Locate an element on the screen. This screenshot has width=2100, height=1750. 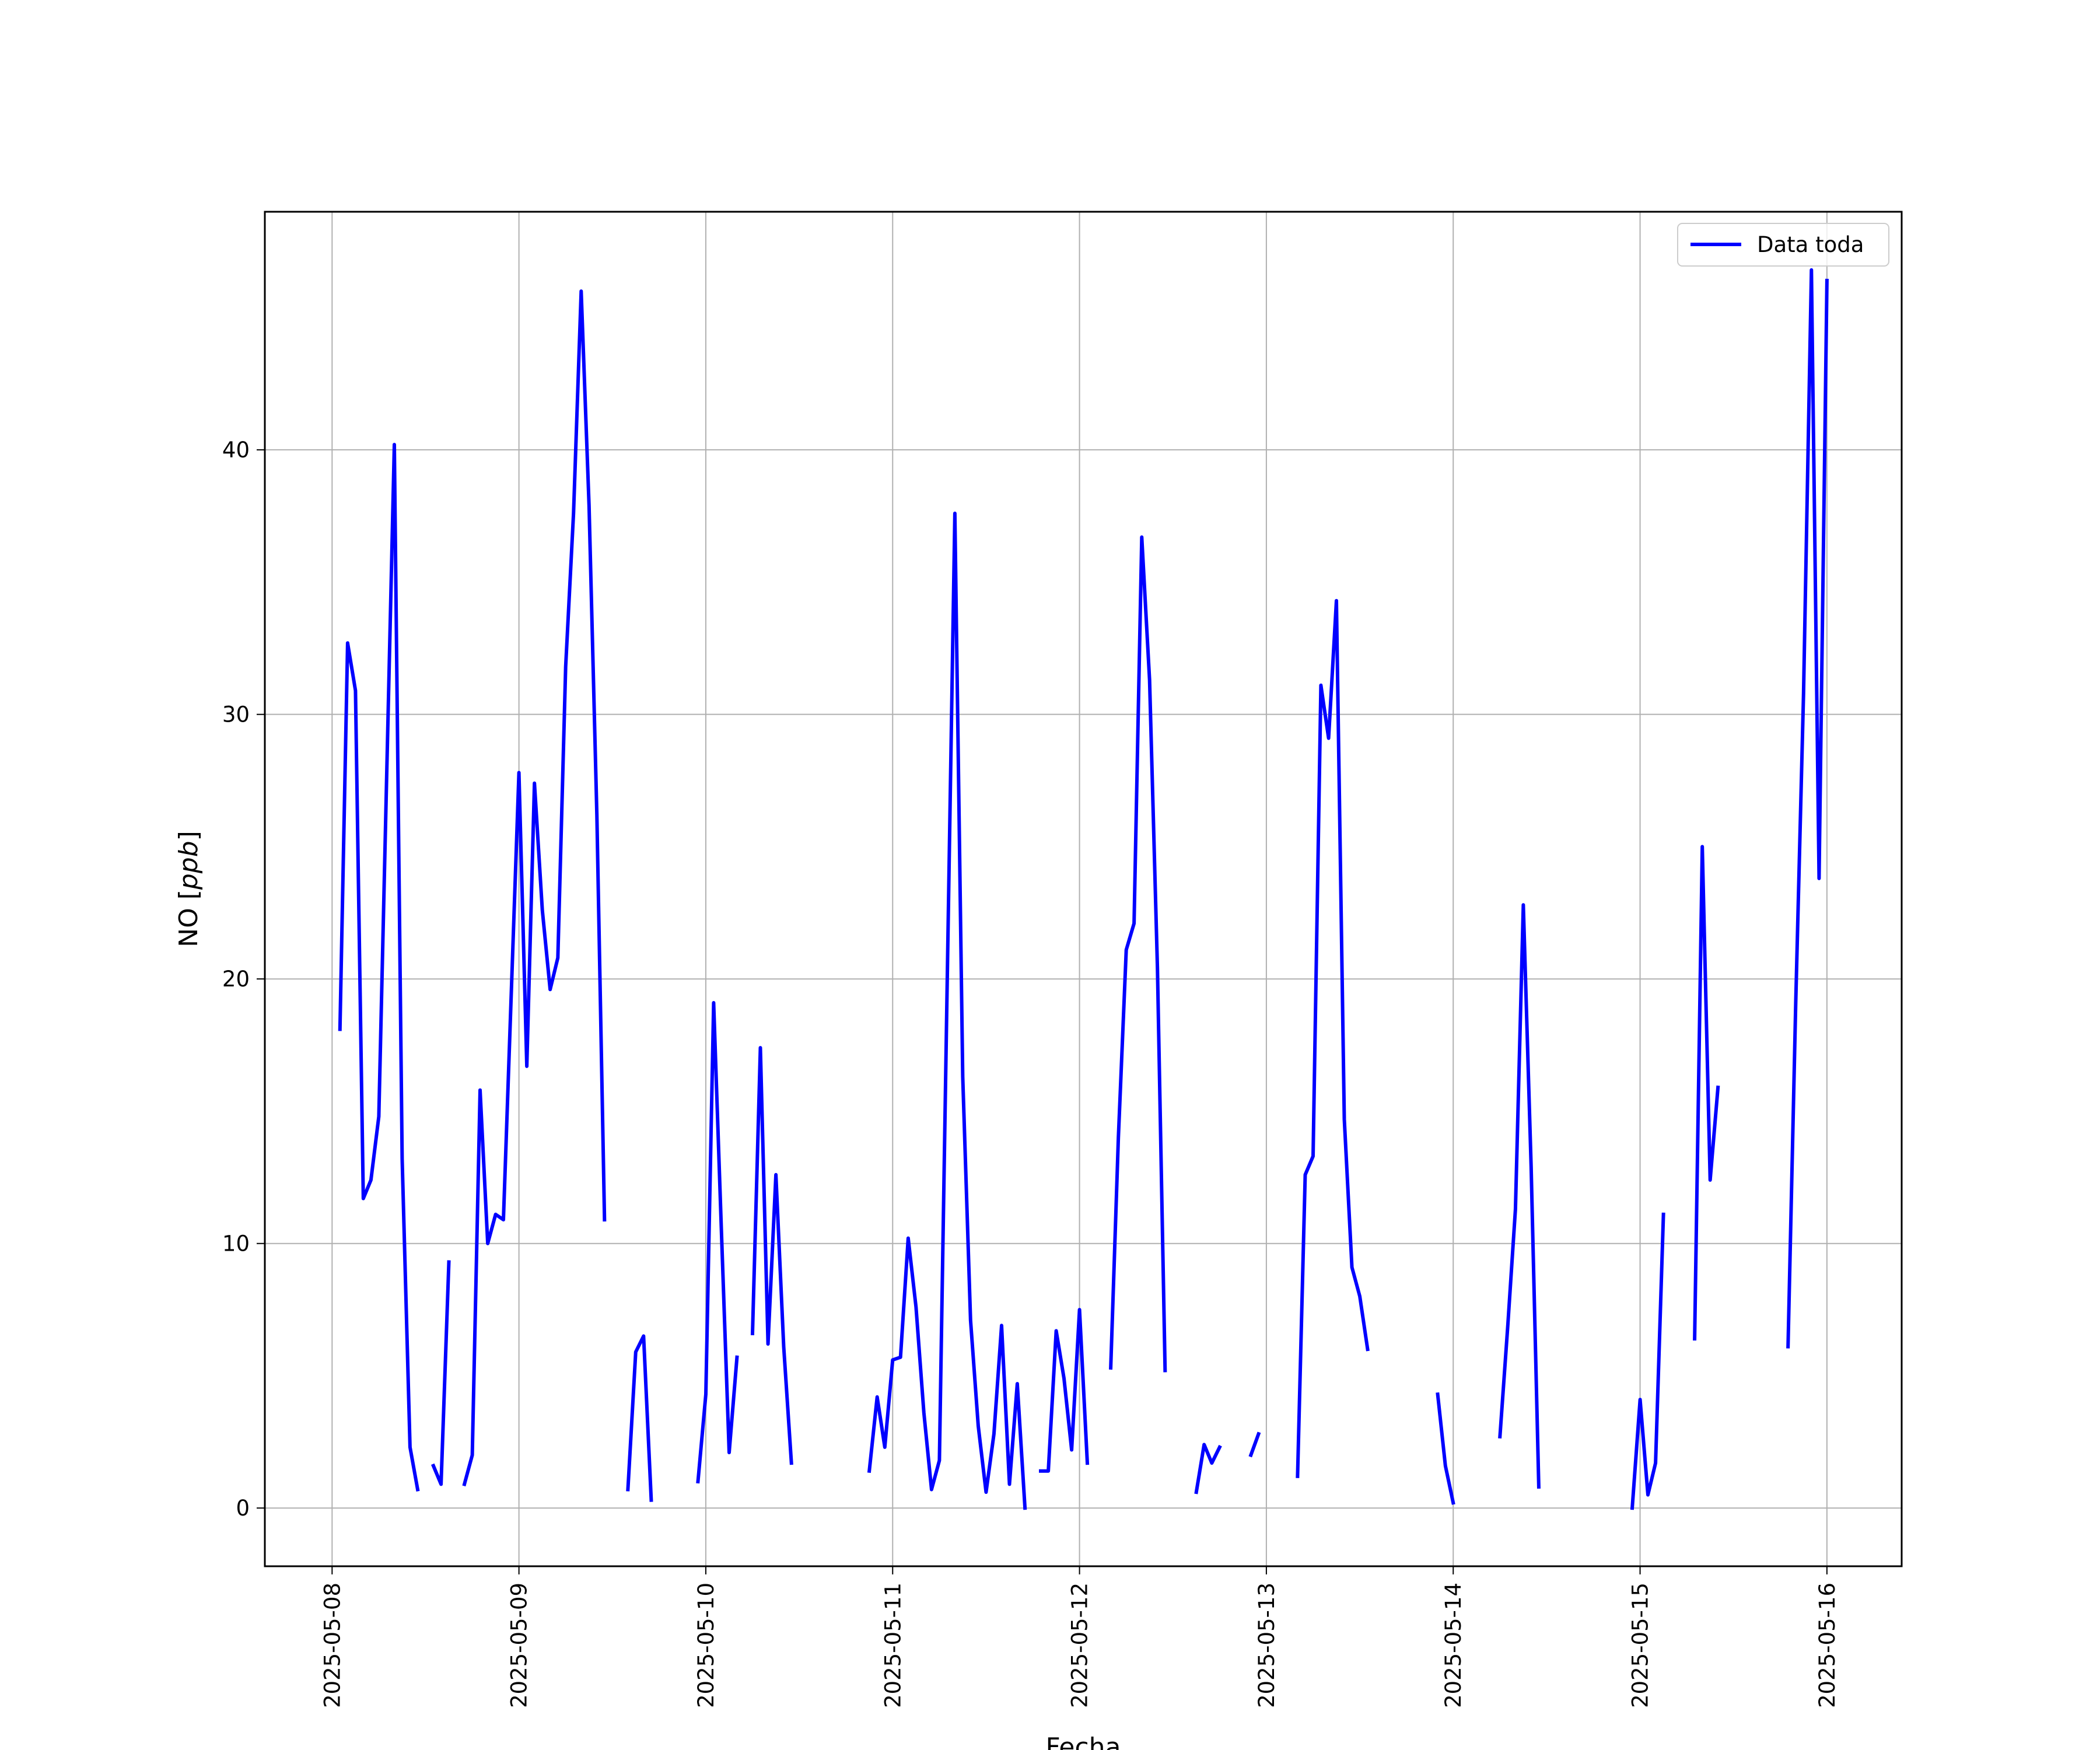
x-tick-label: 2025-05-16 is located at coordinates (1827, 1645).